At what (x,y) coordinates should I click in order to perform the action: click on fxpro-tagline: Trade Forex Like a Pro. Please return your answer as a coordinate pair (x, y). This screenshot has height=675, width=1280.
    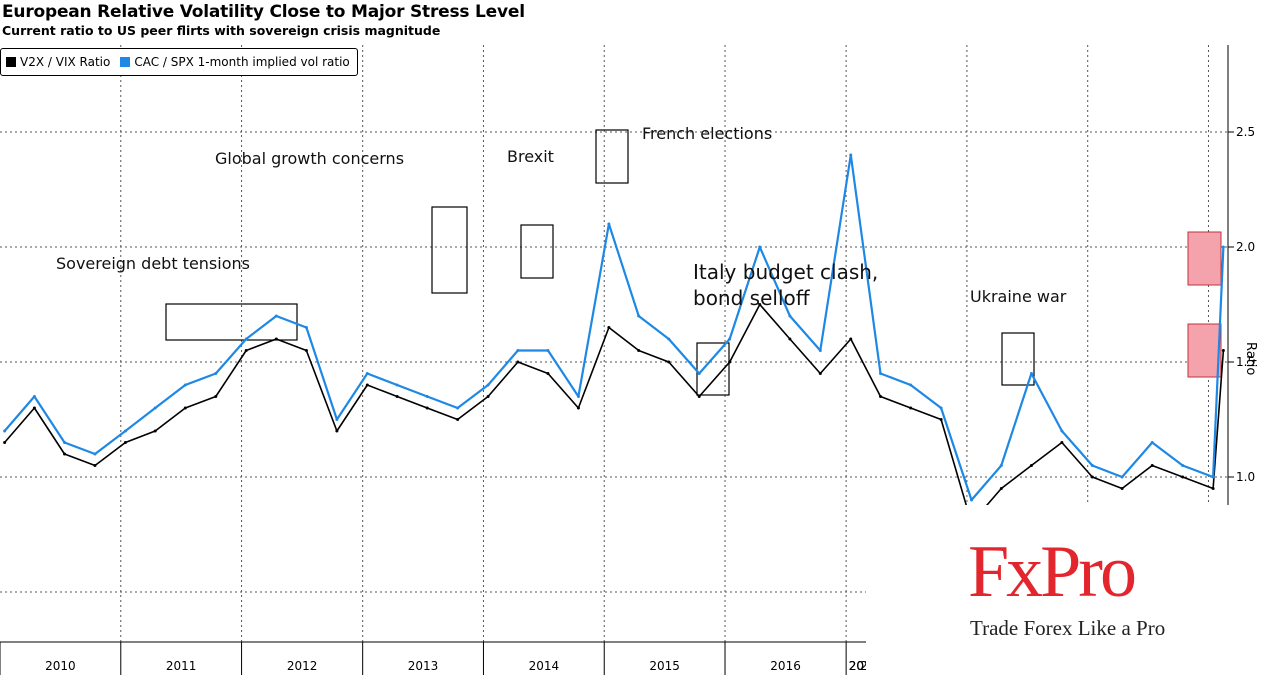
    Looking at the image, I should click on (1068, 628).